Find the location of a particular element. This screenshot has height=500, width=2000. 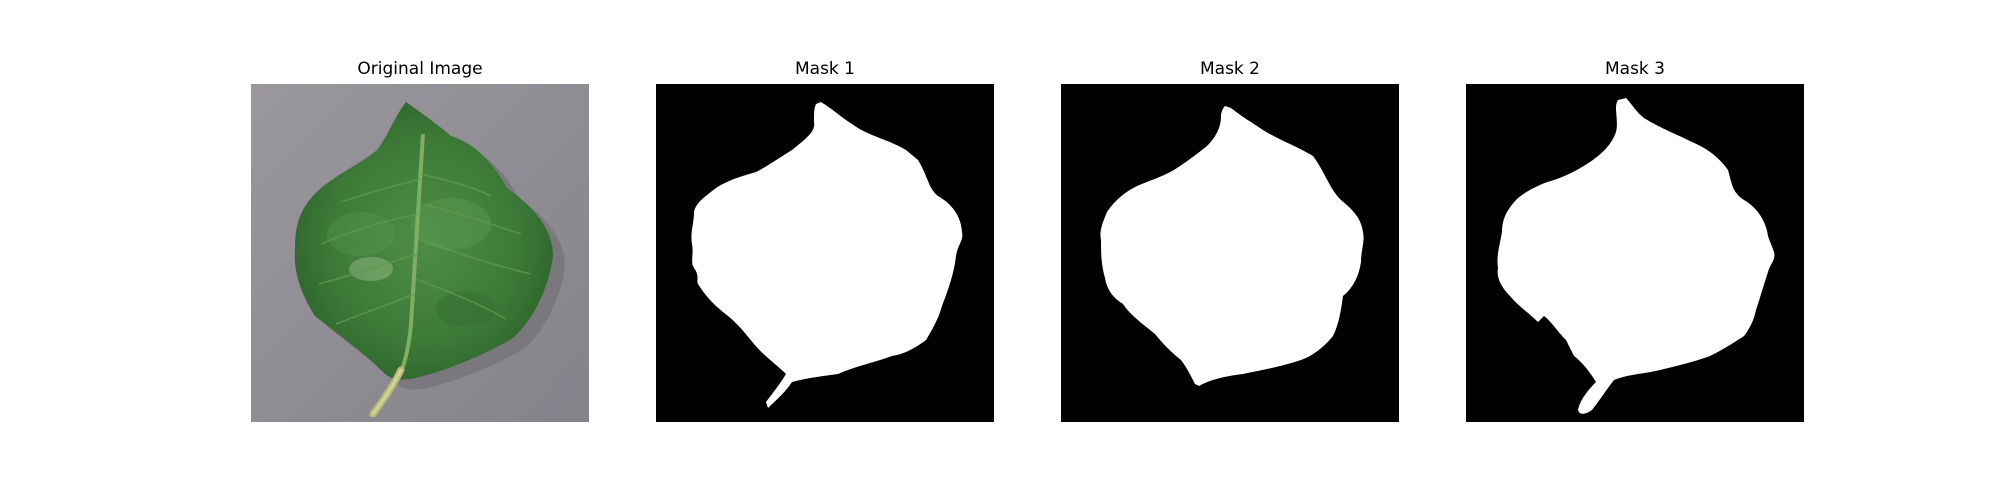

panel-title: Mask 2 is located at coordinates (1229, 69).